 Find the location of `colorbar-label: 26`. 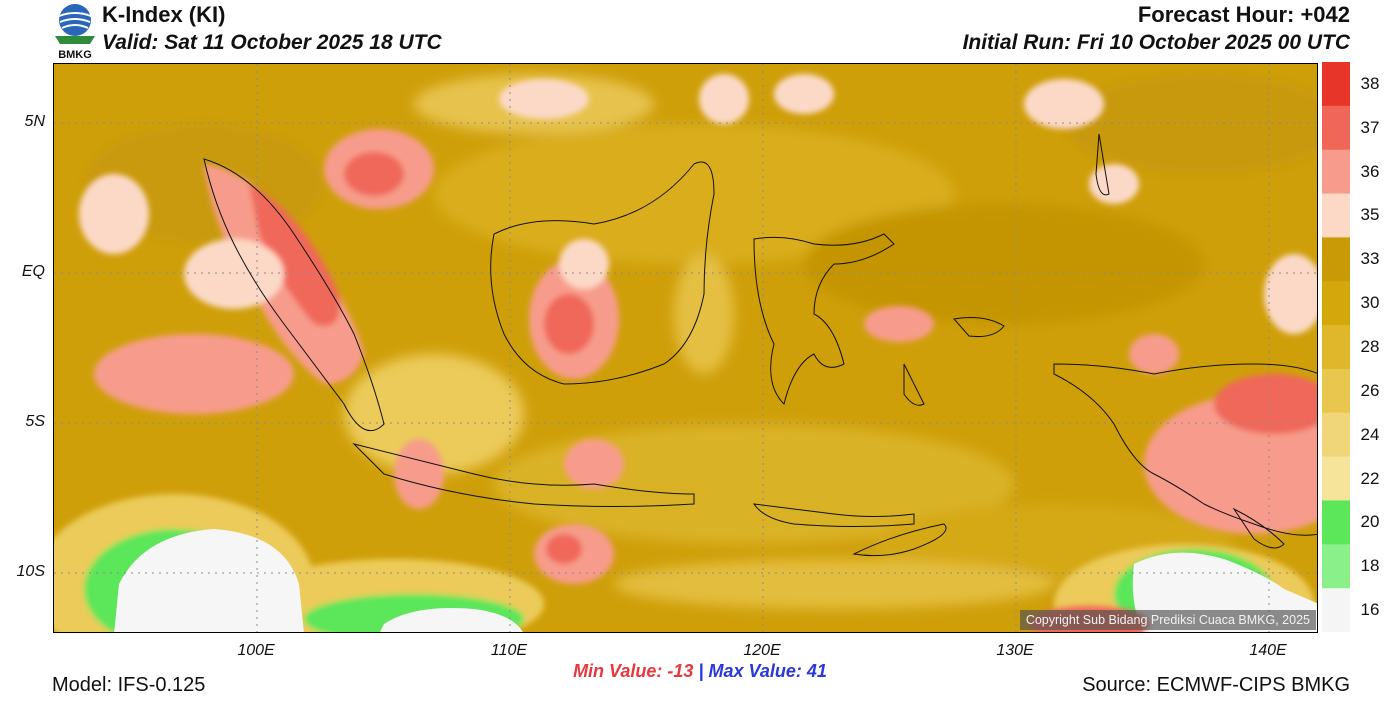

colorbar-label: 26 is located at coordinates (1370, 390).